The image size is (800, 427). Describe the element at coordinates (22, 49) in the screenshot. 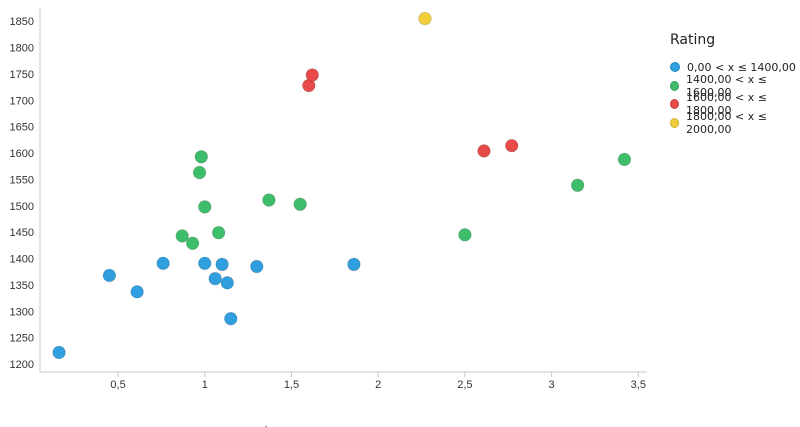

I see `y-tick-label: 1800` at that location.